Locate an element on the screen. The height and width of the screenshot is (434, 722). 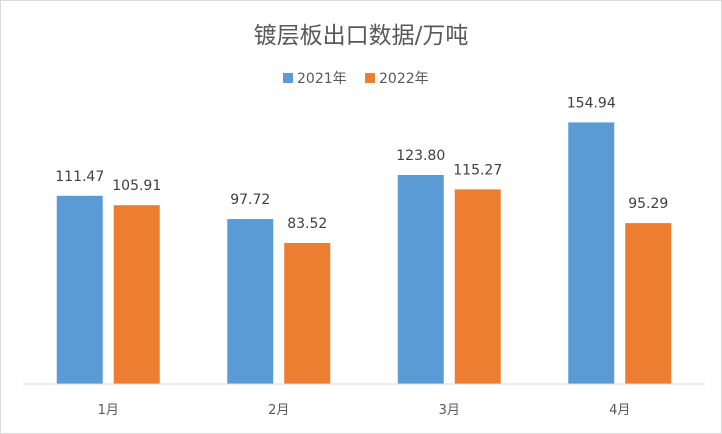
data-label-0-3: 154.94 is located at coordinates (591, 103).